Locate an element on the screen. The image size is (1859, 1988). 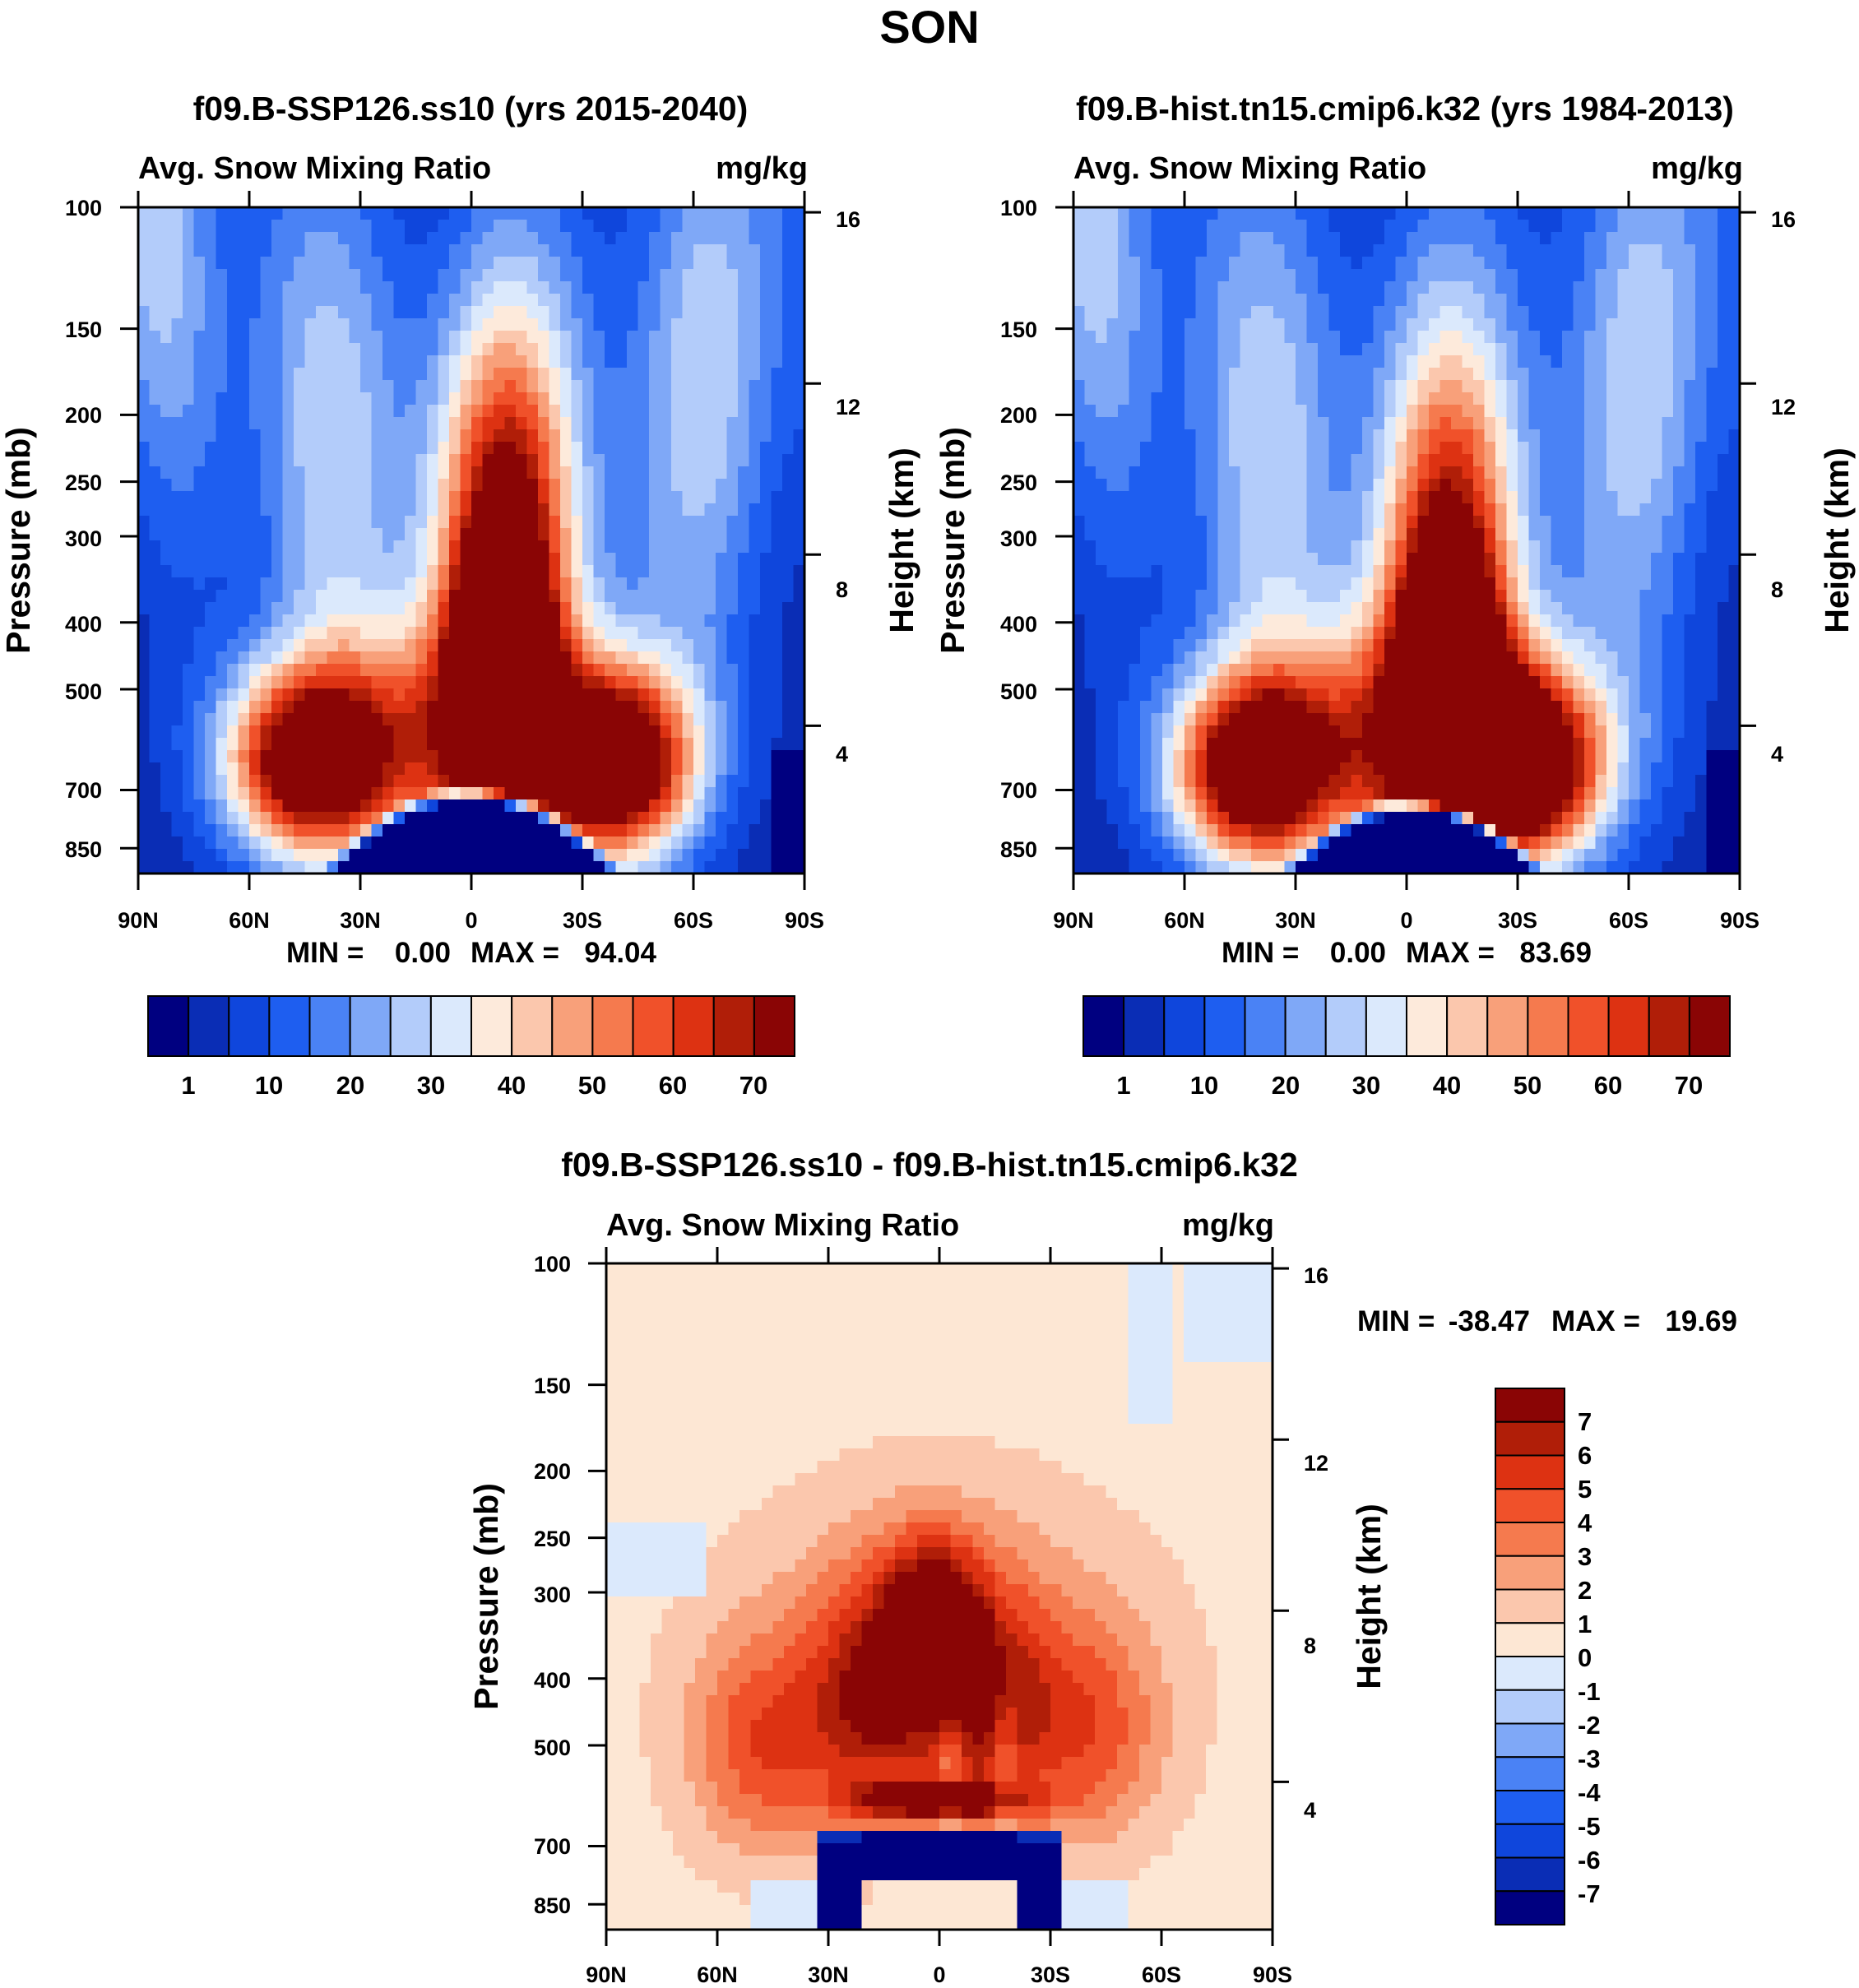
contour-field is located at coordinates (1407, 541).